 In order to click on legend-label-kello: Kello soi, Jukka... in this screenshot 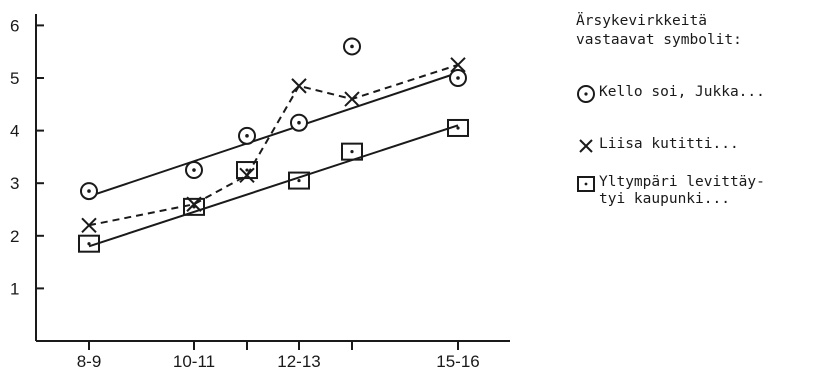, I will do `click(682, 92)`.